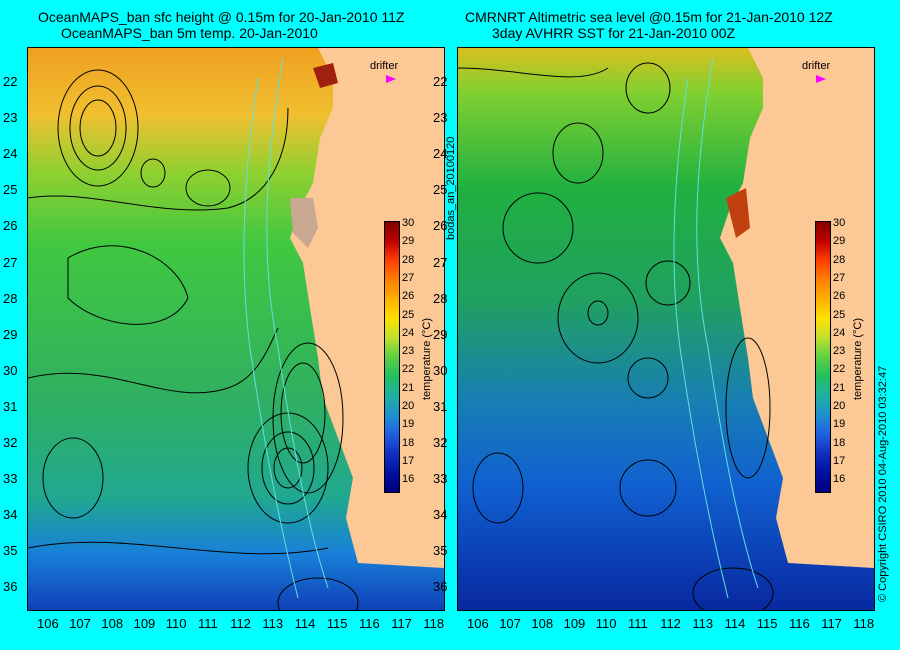 The width and height of the screenshot is (900, 650). What do you see at coordinates (823, 357) in the screenshot?
I see `right-colorbar` at bounding box center [823, 357].